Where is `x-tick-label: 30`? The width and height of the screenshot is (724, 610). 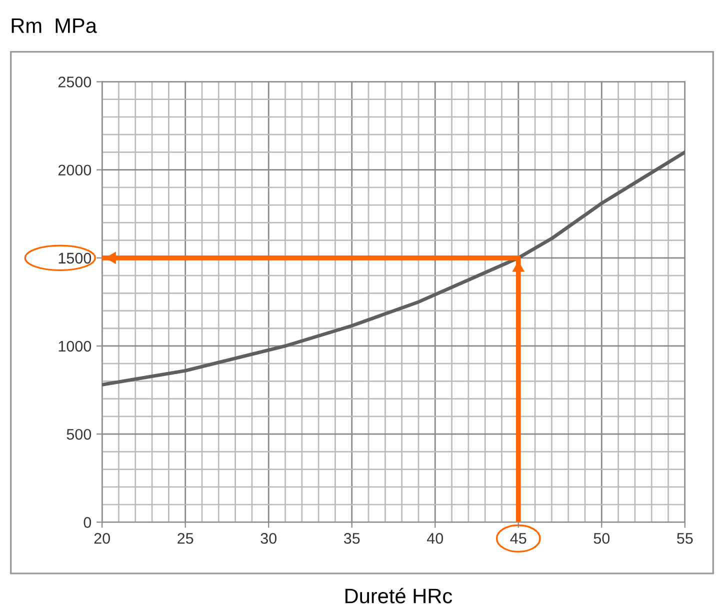 x-tick-label: 30 is located at coordinates (268, 538).